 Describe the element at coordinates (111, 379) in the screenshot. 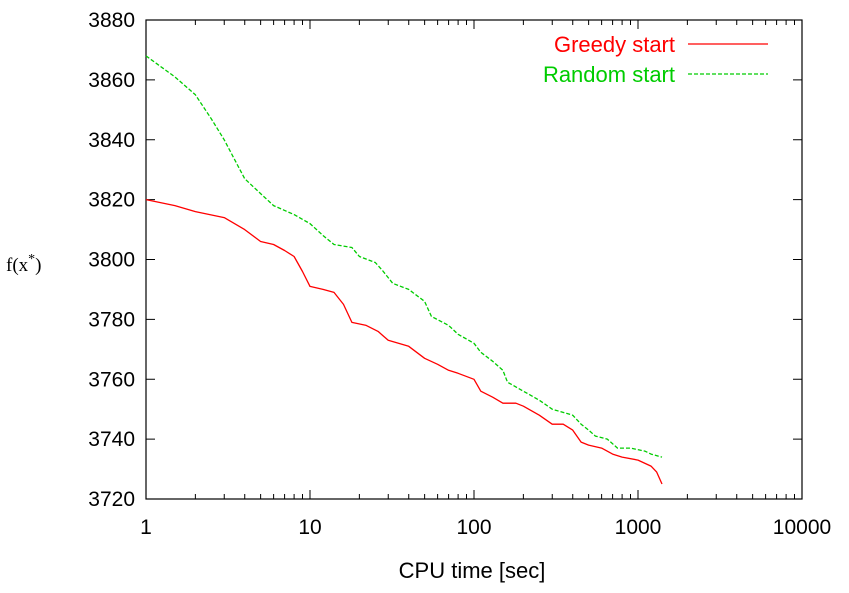

I see `y-tick-label: 3760` at that location.